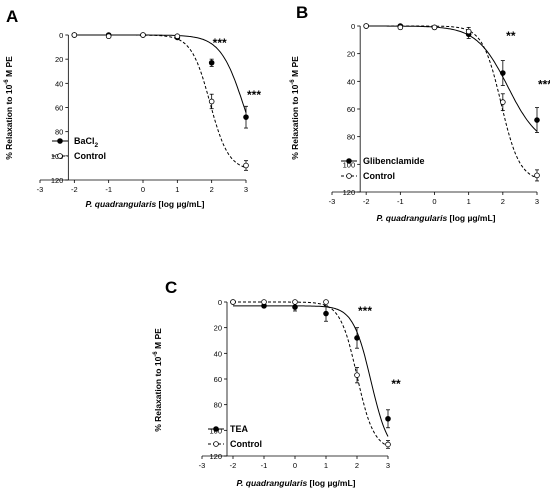  What do you see at coordinates (9, 108) in the screenshot?
I see `y-axis-label: % Relaxation to 10-6 M PE` at bounding box center [9, 108].